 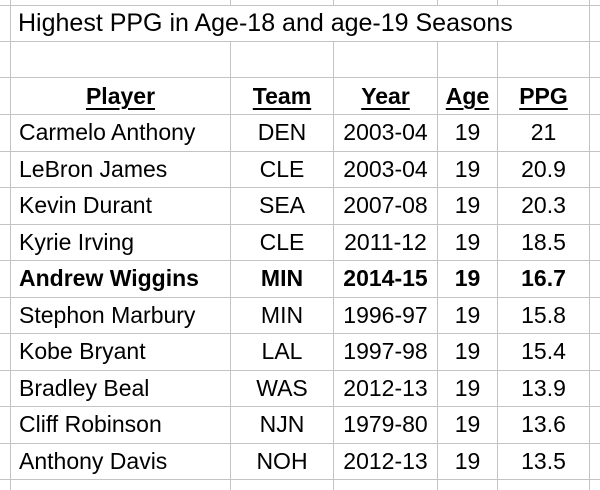 I want to click on cell-year: 1996-97, so click(x=386, y=315).